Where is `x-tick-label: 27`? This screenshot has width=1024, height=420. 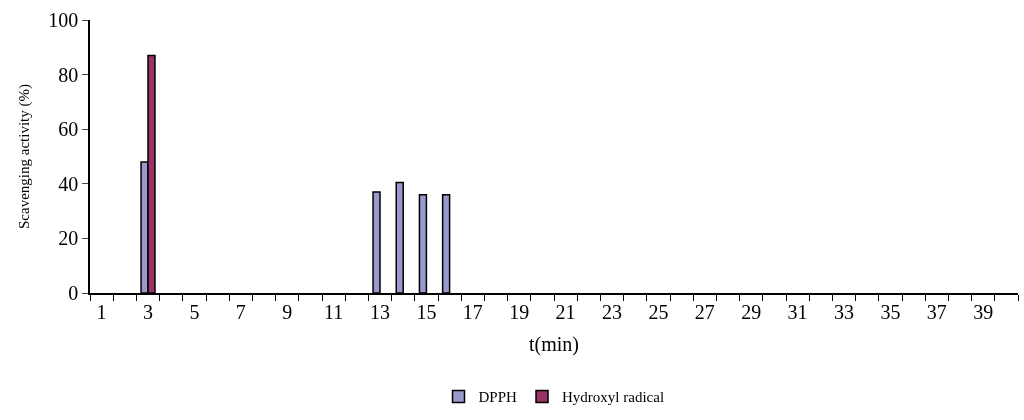 x-tick-label: 27 is located at coordinates (704, 311).